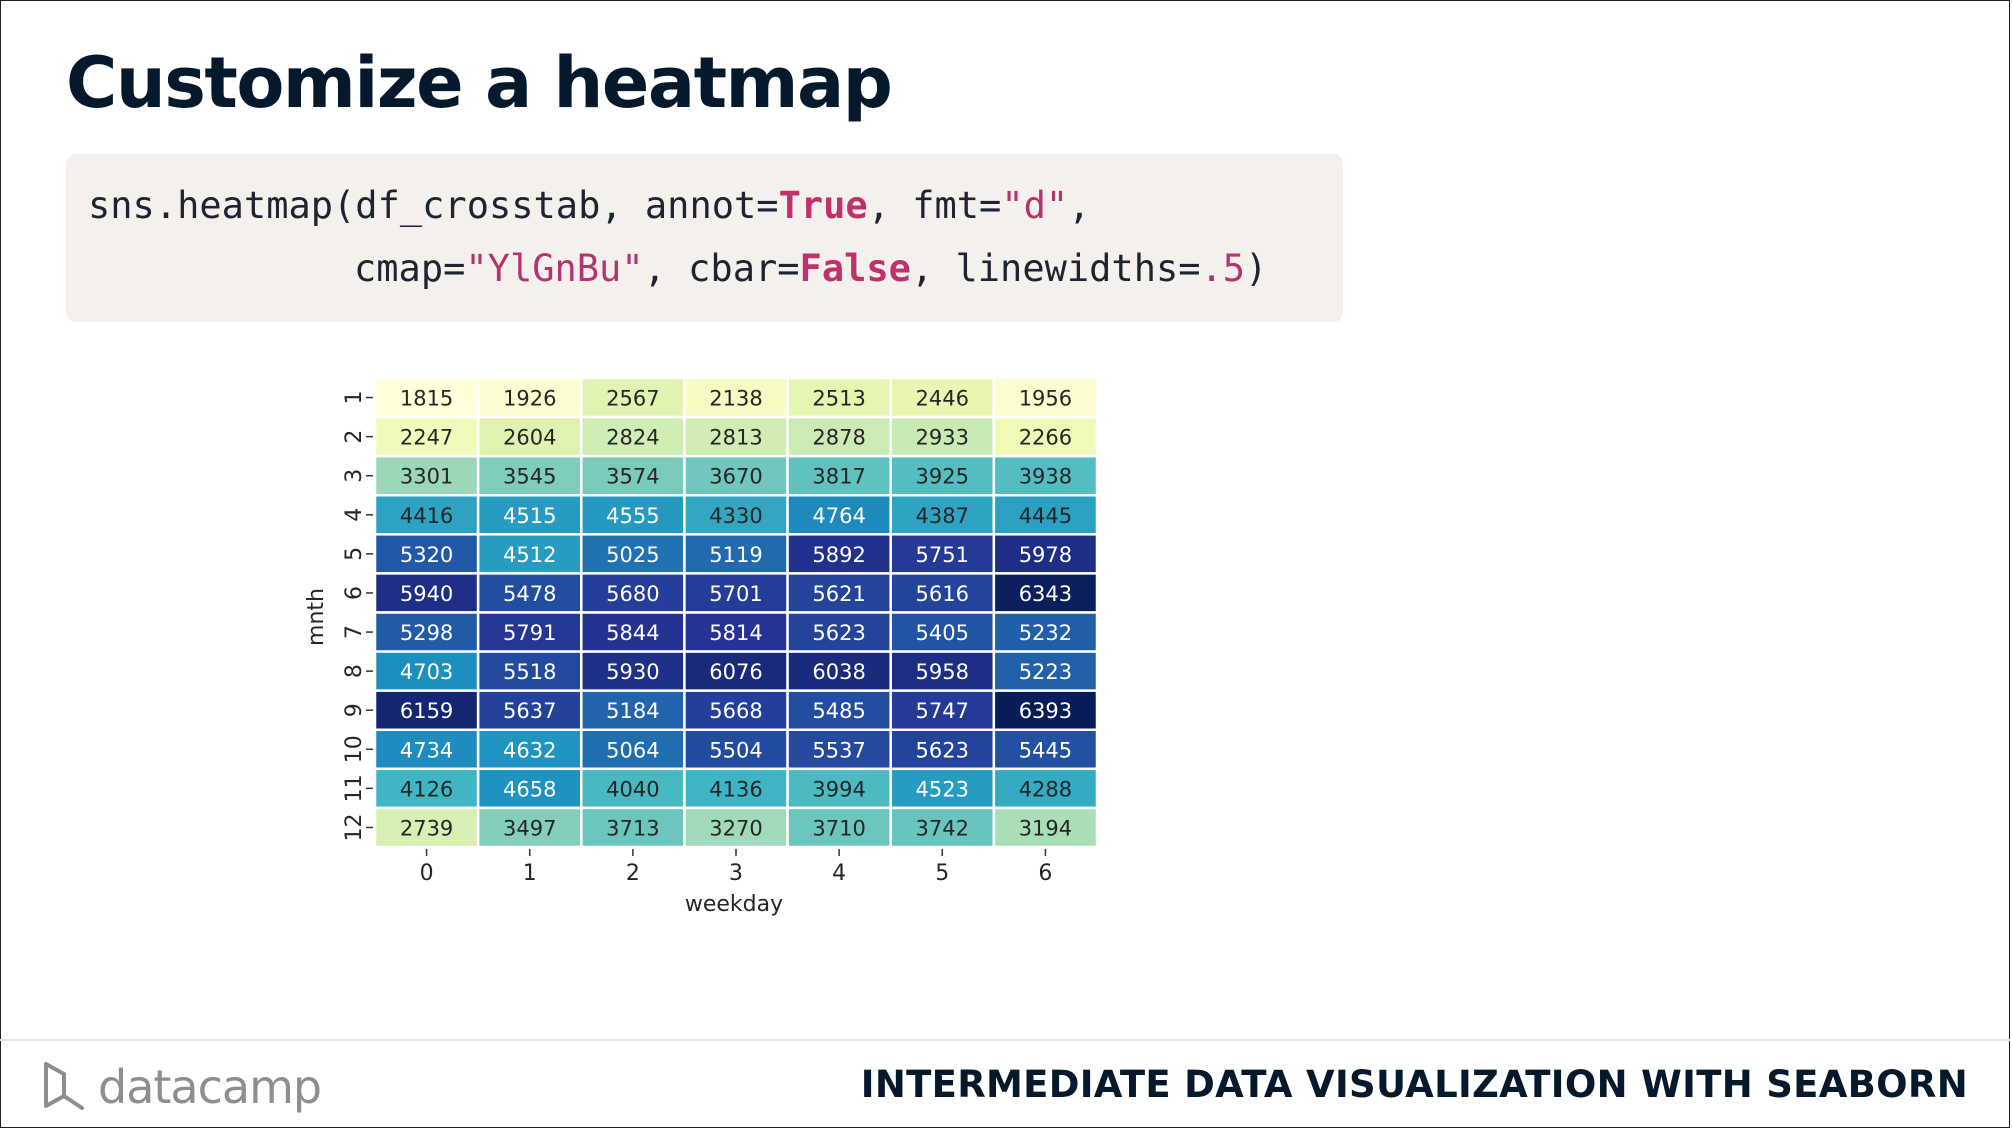 The height and width of the screenshot is (1130, 2012). Describe the element at coordinates (426, 750) in the screenshot. I see `heatmap-cell-label: 4734` at that location.